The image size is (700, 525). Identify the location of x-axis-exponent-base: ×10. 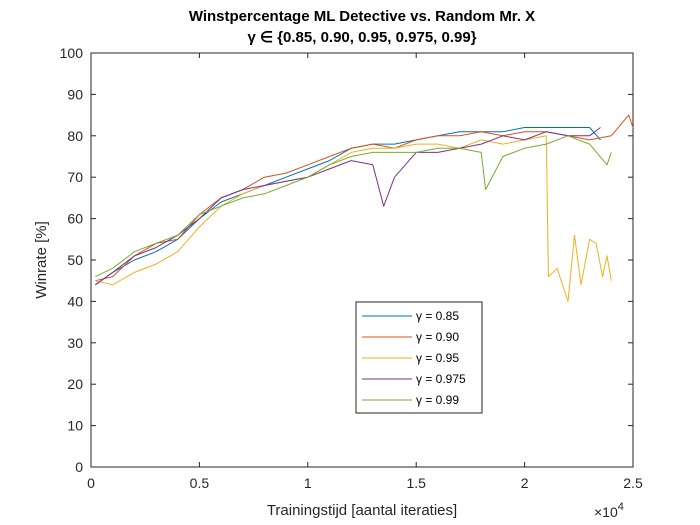
(606, 512).